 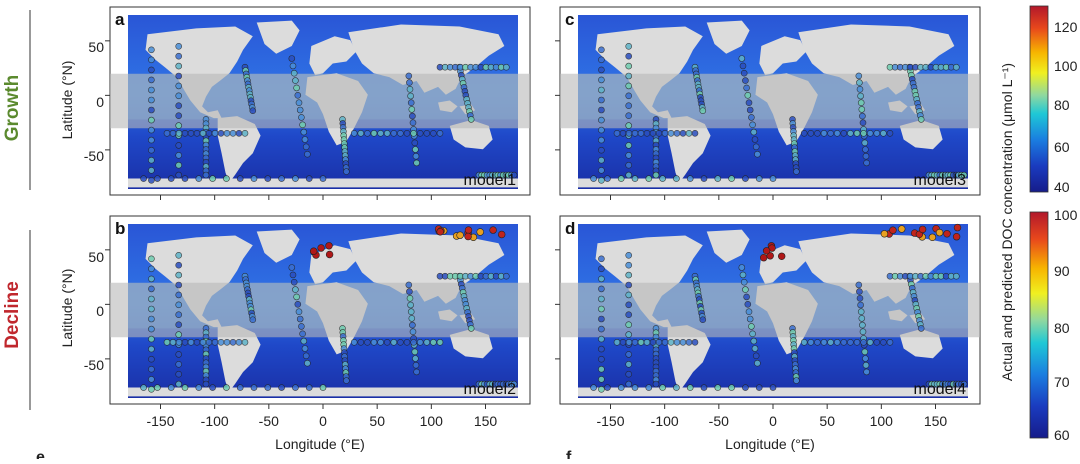 What do you see at coordinates (320, 444) in the screenshot?
I see `xlabel-left: Longitude (°E)` at bounding box center [320, 444].